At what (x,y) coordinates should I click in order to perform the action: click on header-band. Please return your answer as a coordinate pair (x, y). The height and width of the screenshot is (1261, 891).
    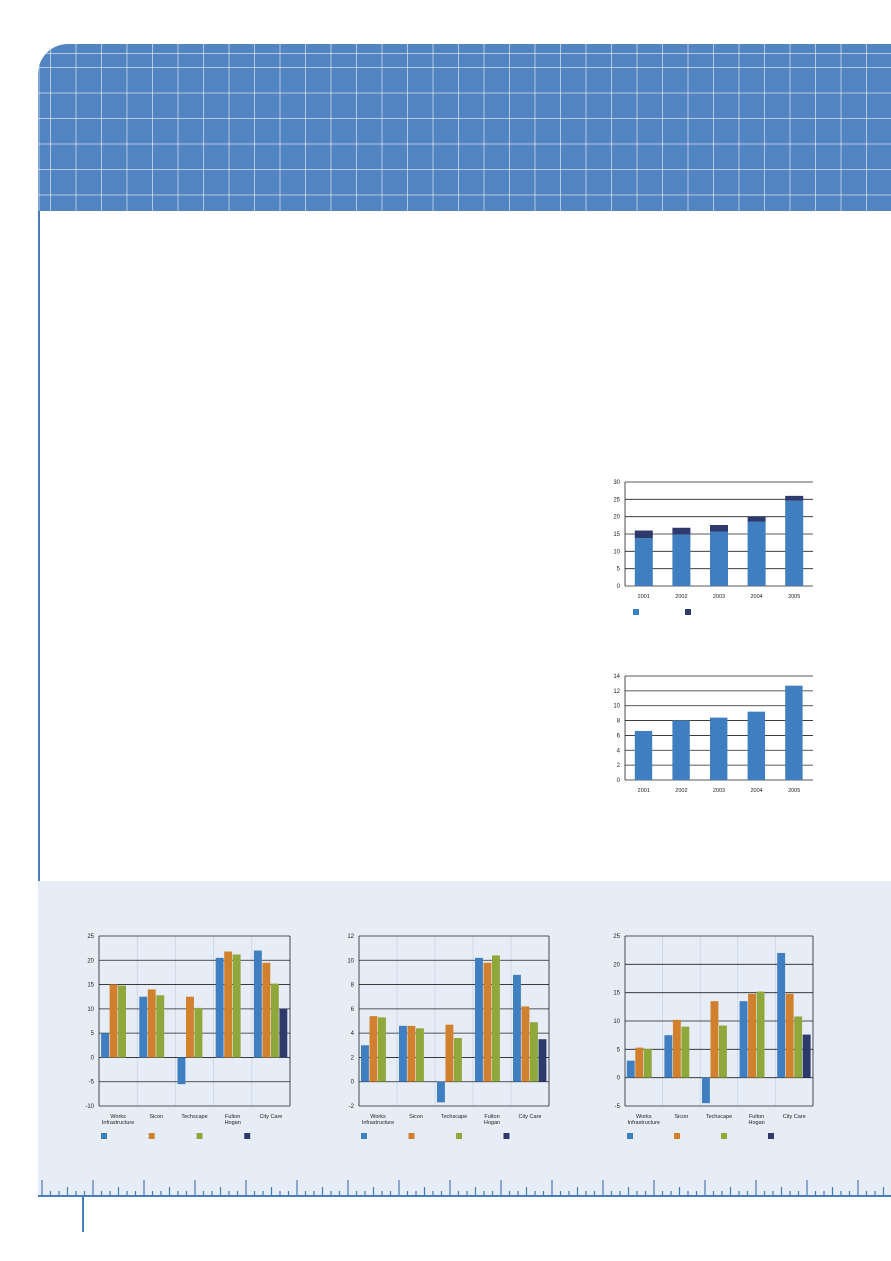
    Looking at the image, I should click on (464, 127).